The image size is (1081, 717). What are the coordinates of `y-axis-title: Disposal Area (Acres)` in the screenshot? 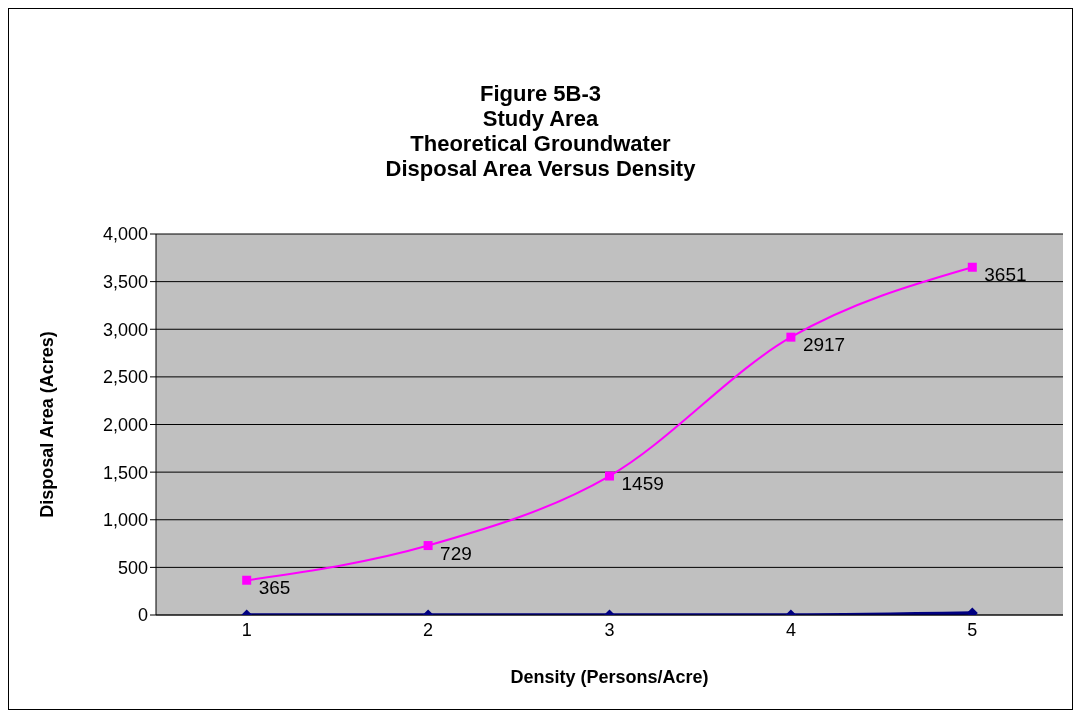 It's located at (47, 424).